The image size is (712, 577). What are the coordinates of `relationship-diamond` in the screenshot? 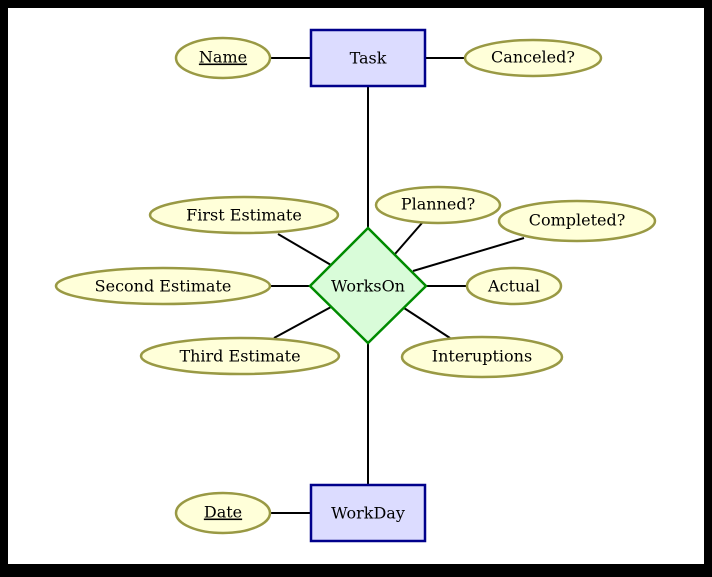 It's located at (368, 285).